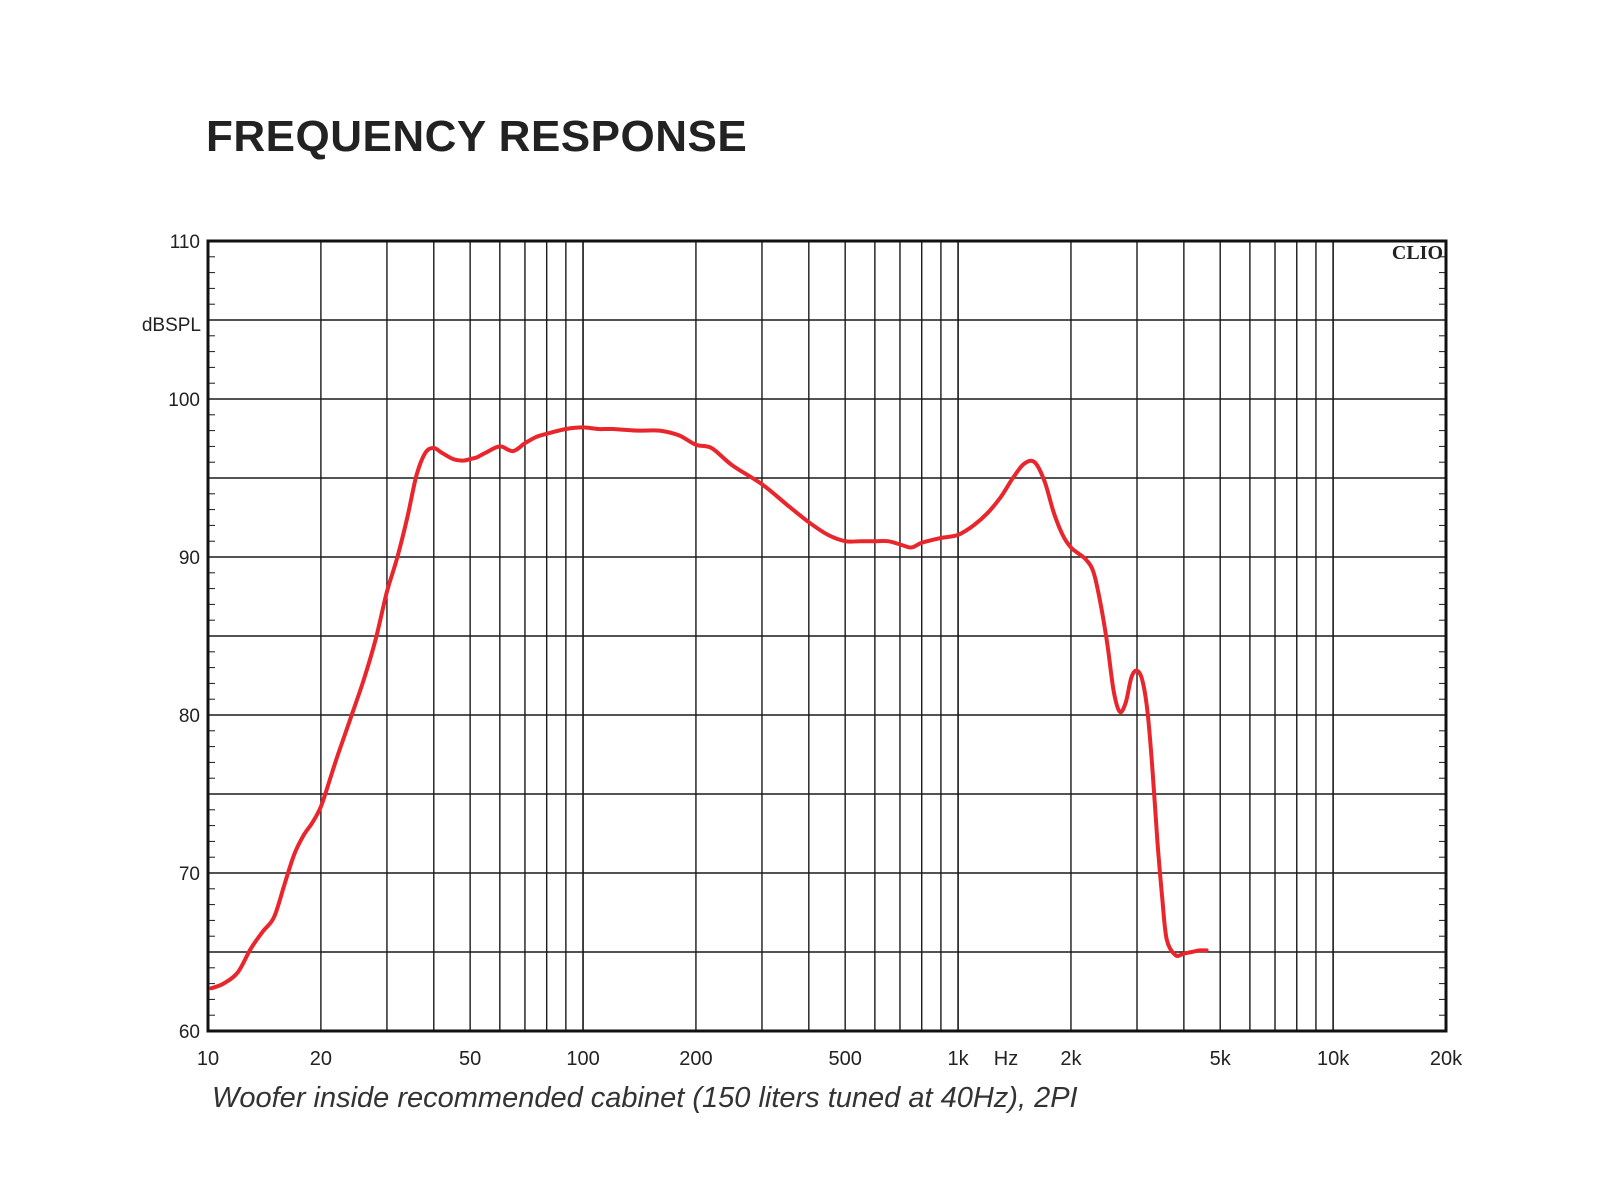 The image size is (1600, 1200). What do you see at coordinates (959, 1059) in the screenshot?
I see `x-tick-label: 1k` at bounding box center [959, 1059].